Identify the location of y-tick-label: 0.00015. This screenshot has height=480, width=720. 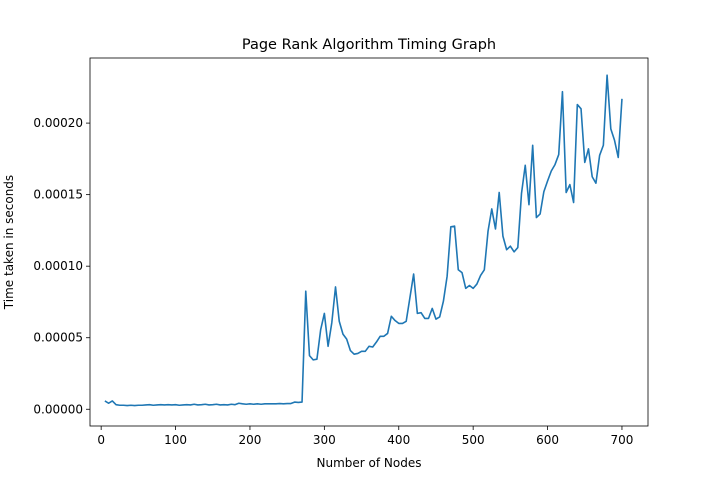
(58, 195).